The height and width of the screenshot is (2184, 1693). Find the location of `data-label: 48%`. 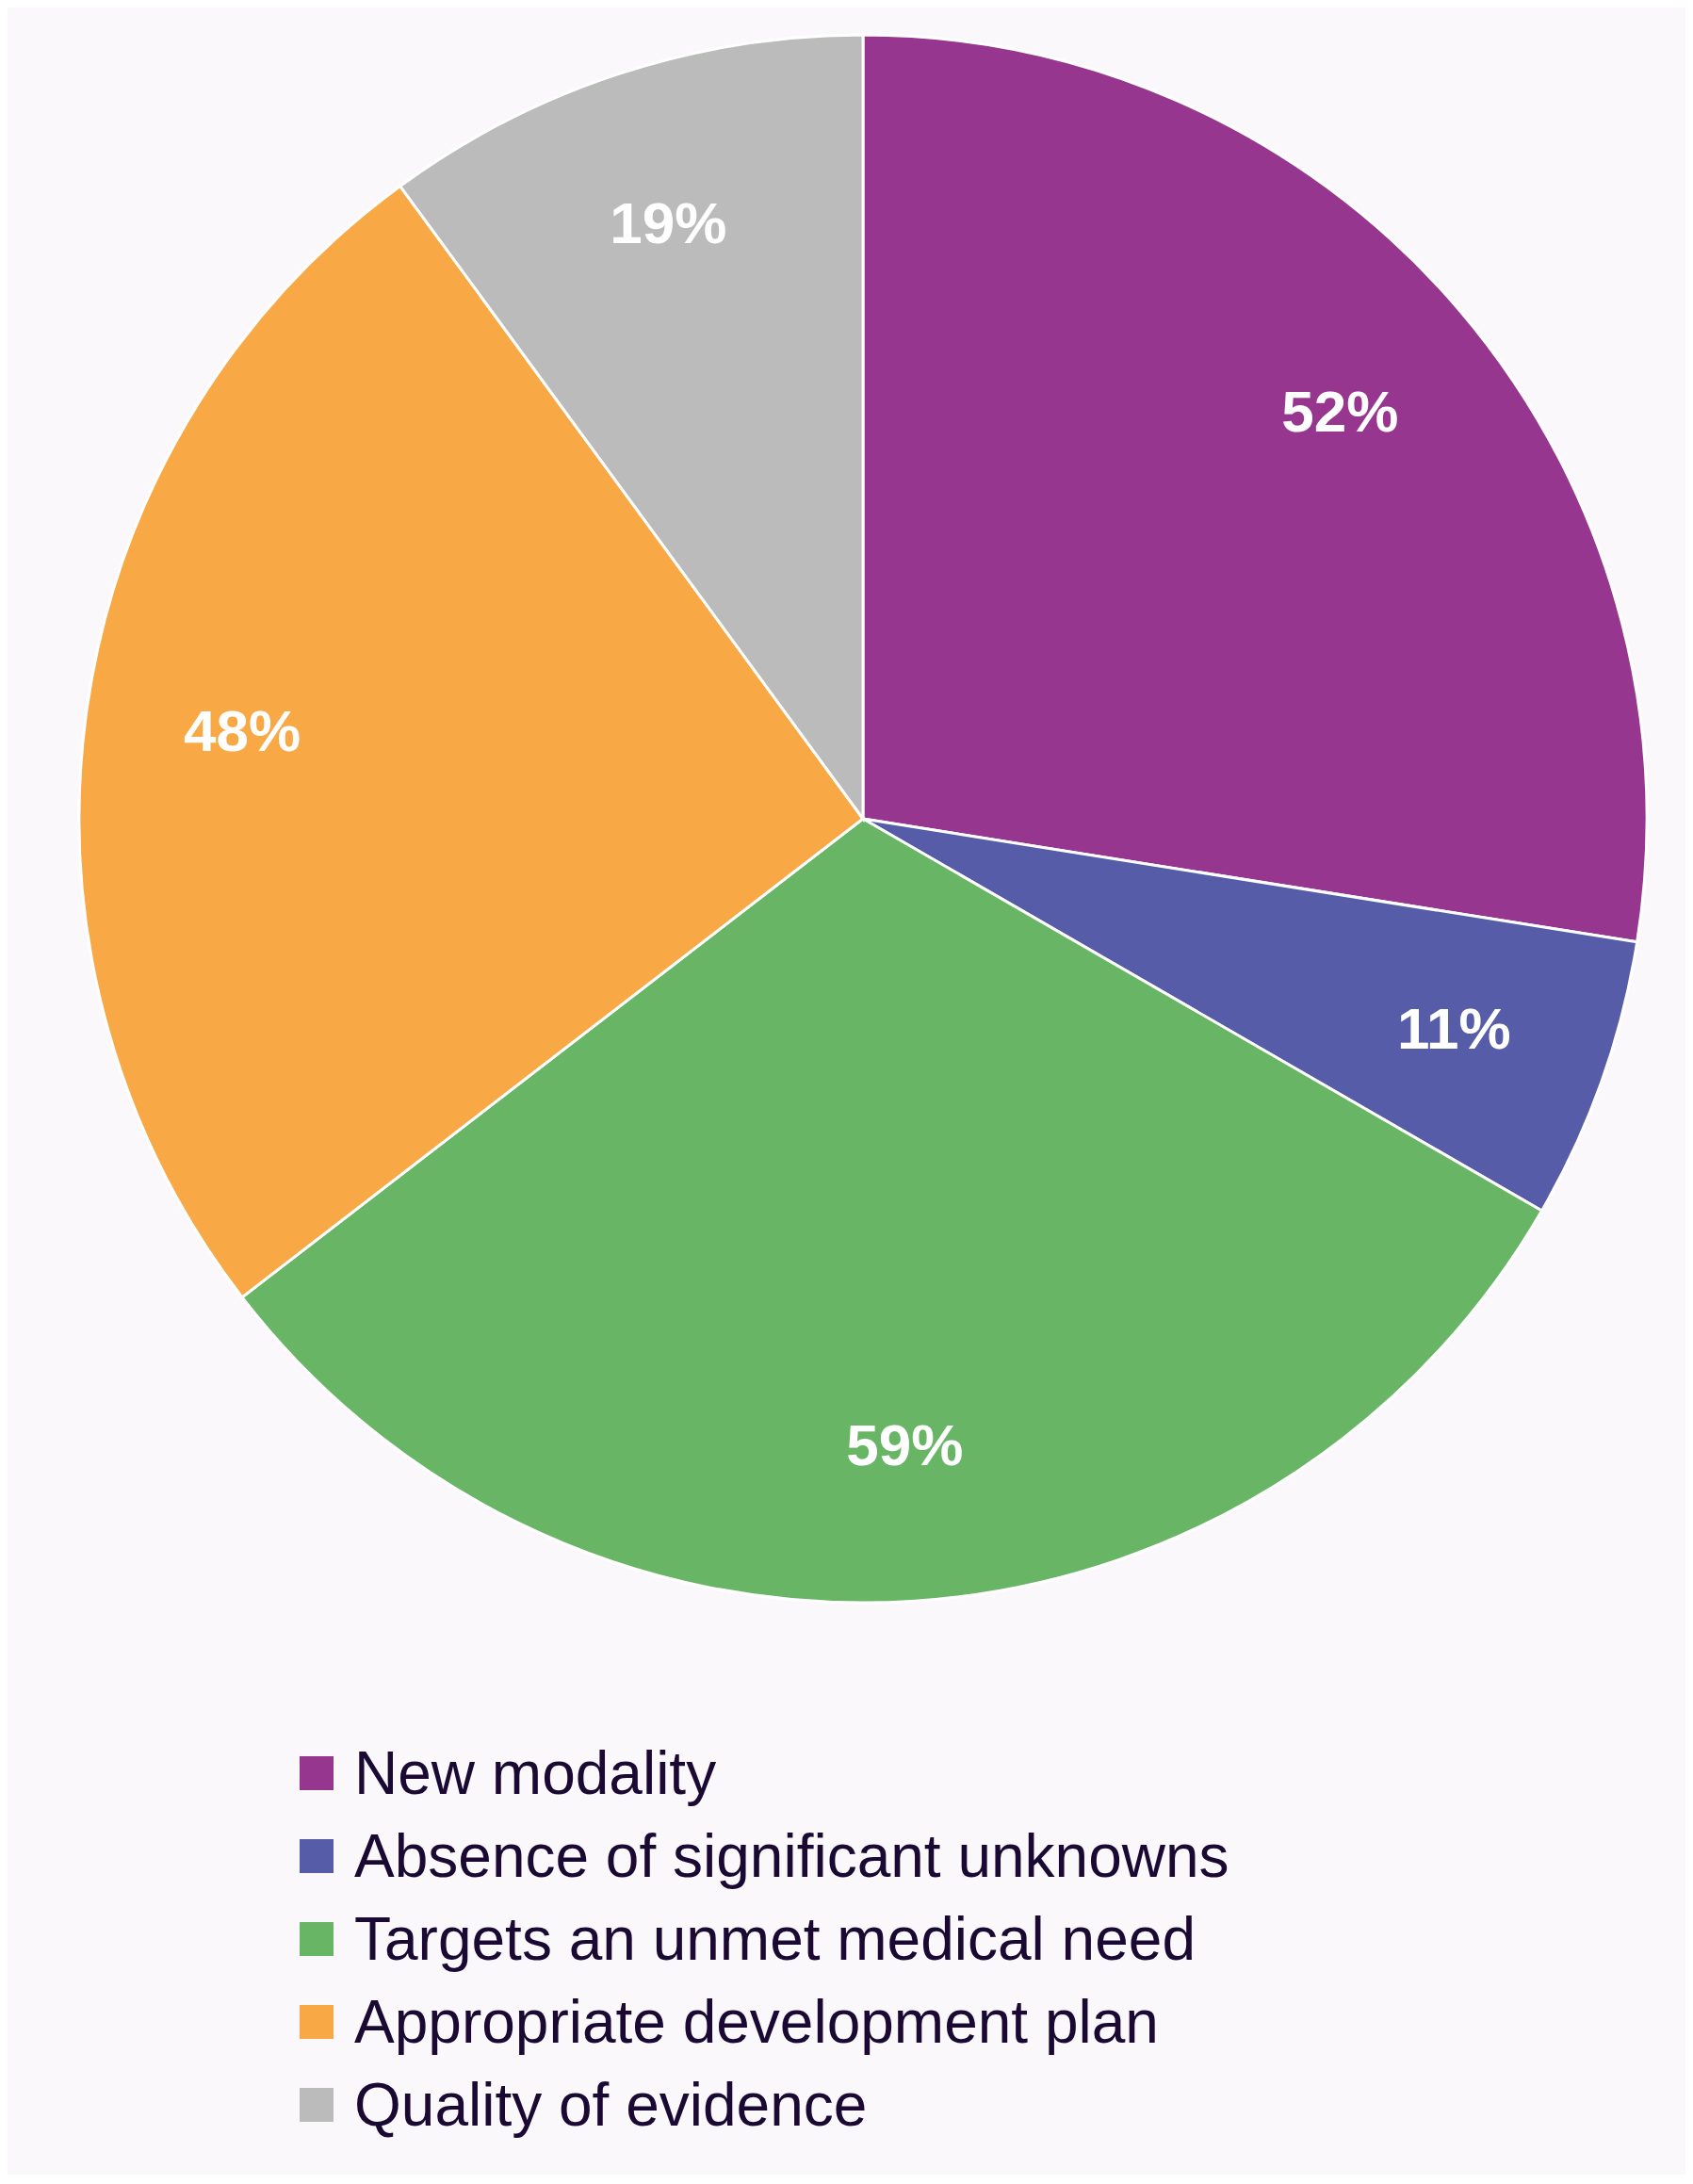

data-label: 48% is located at coordinates (242, 730).